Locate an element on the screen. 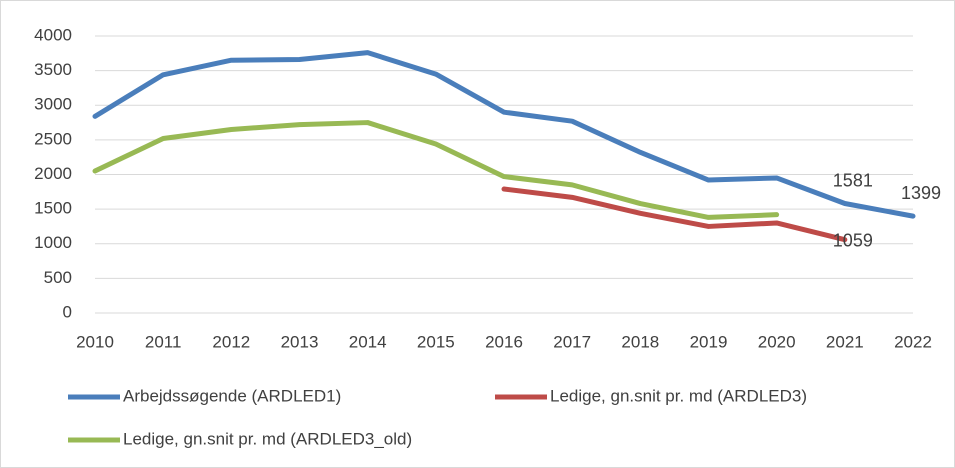 This screenshot has height=468, width=955. y-tick-label: 500 is located at coordinates (58, 277).